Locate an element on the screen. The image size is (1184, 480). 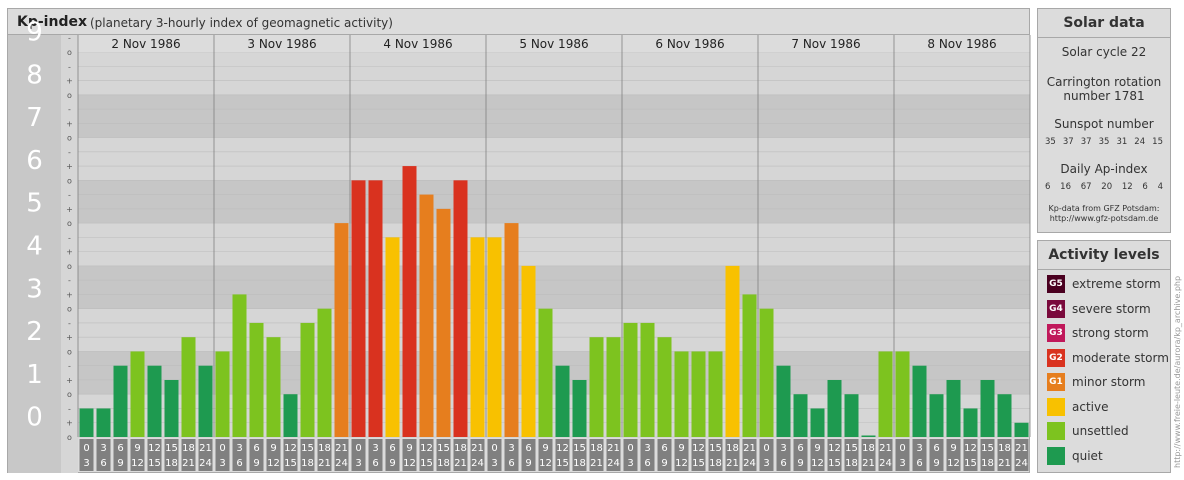
sub-tick-label: o is located at coordinates (69, 351).